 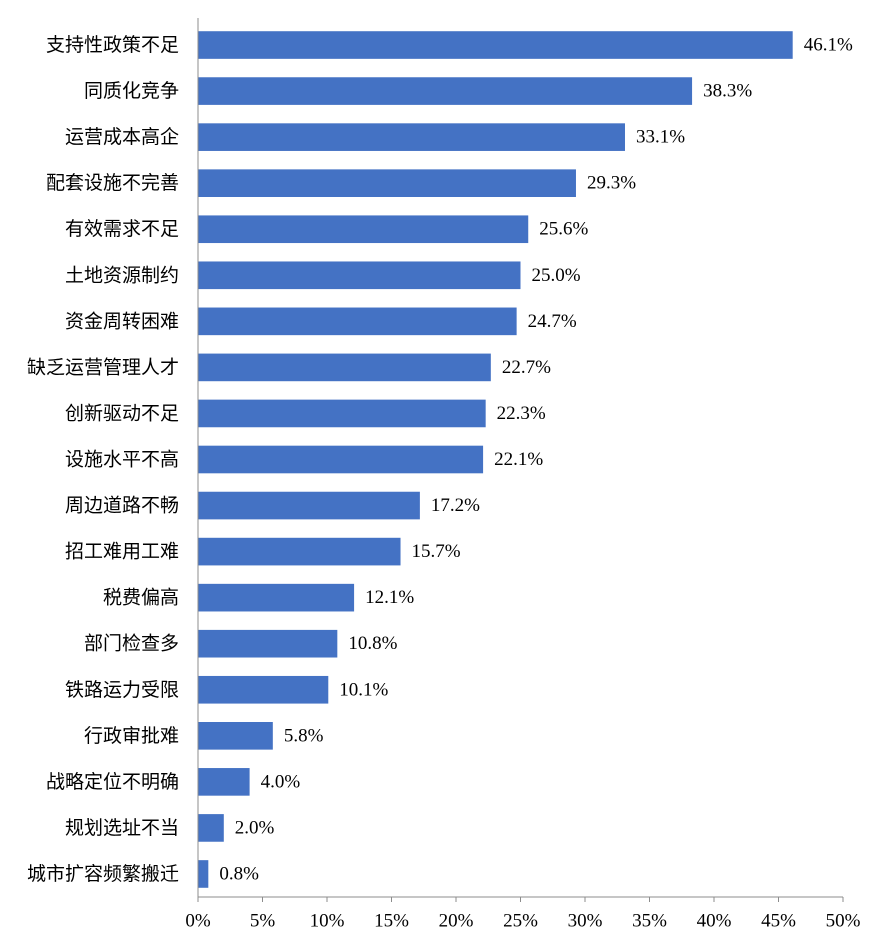 What do you see at coordinates (714, 921) in the screenshot?
I see `x-tick-label: 40%` at bounding box center [714, 921].